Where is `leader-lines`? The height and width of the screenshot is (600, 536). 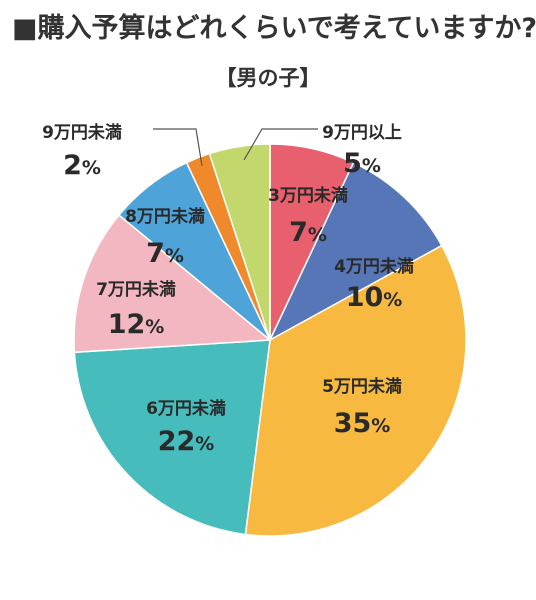
leader-lines is located at coordinates (235, 147).